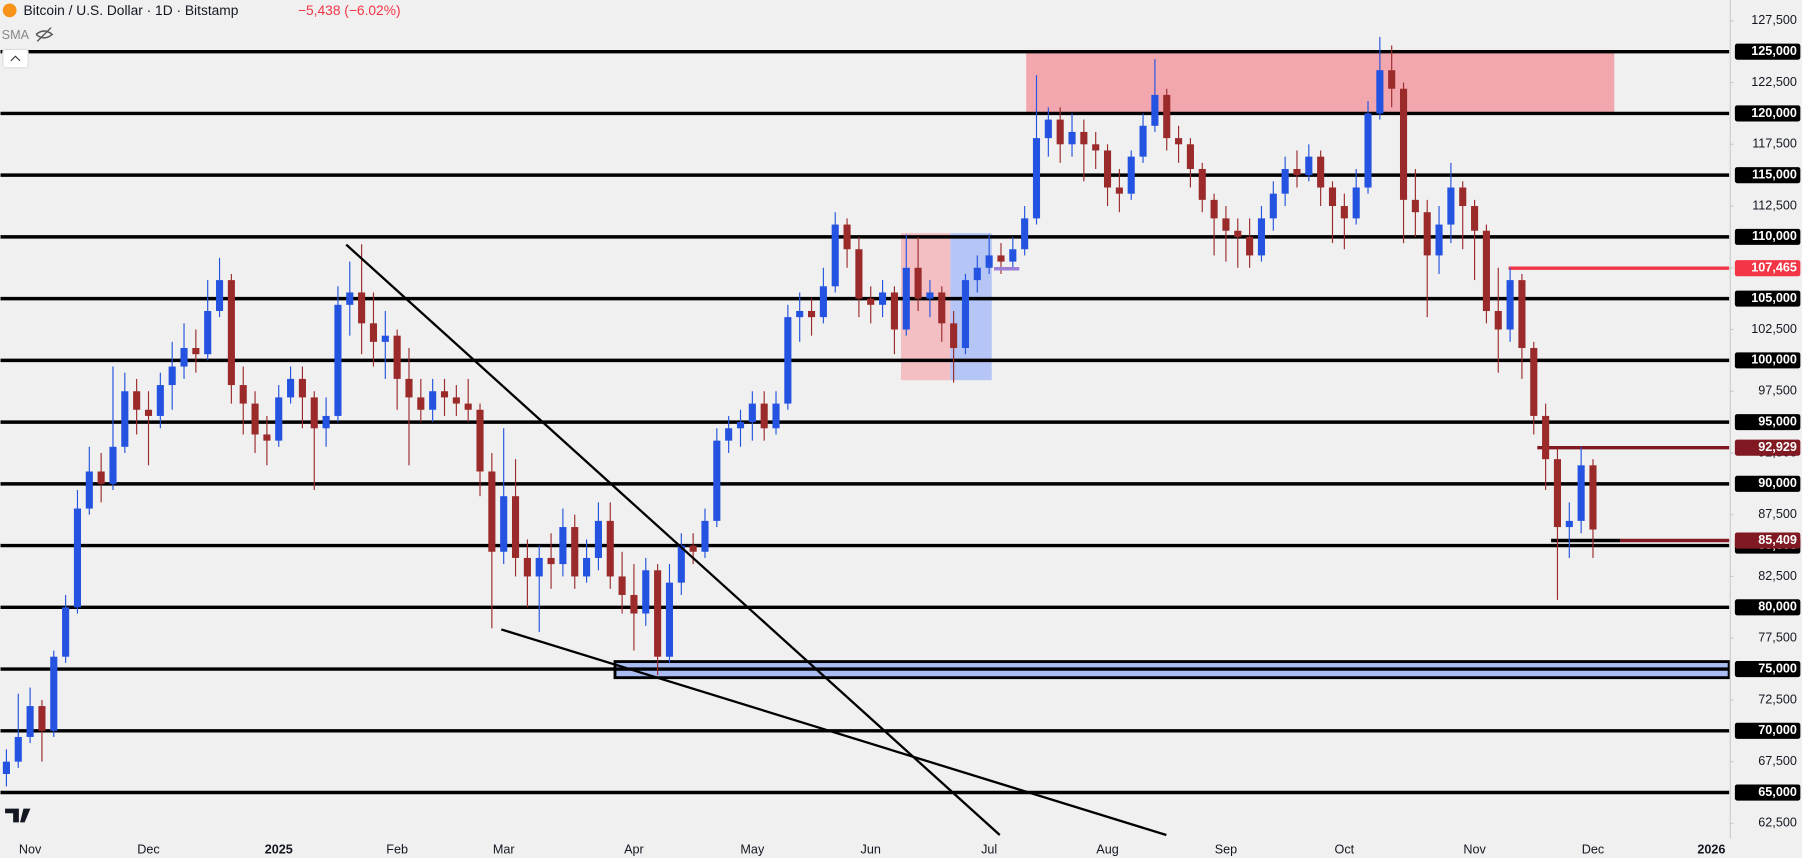 This screenshot has height=858, width=1802. What do you see at coordinates (1774, 329) in the screenshot?
I see `y-tick-label: 102,500` at bounding box center [1774, 329].